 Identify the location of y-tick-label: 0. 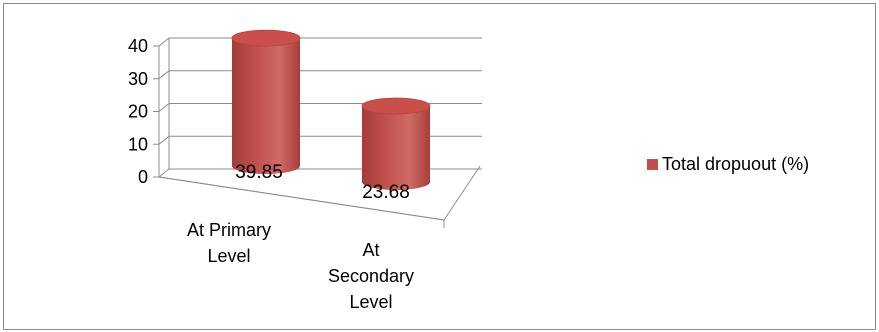
(143, 177).